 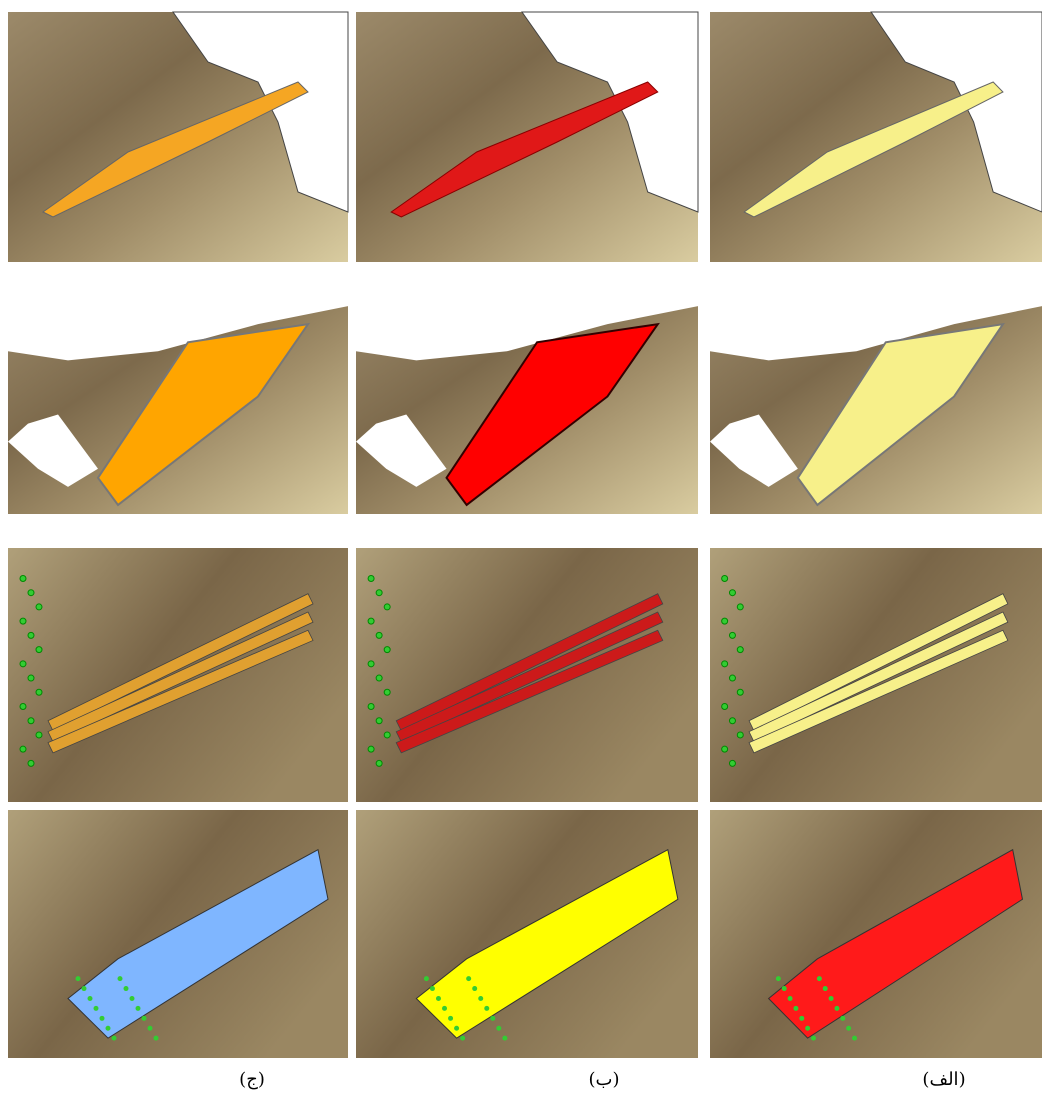 What do you see at coordinates (252, 1079) in the screenshot?
I see `caption: (ج)` at bounding box center [252, 1079].